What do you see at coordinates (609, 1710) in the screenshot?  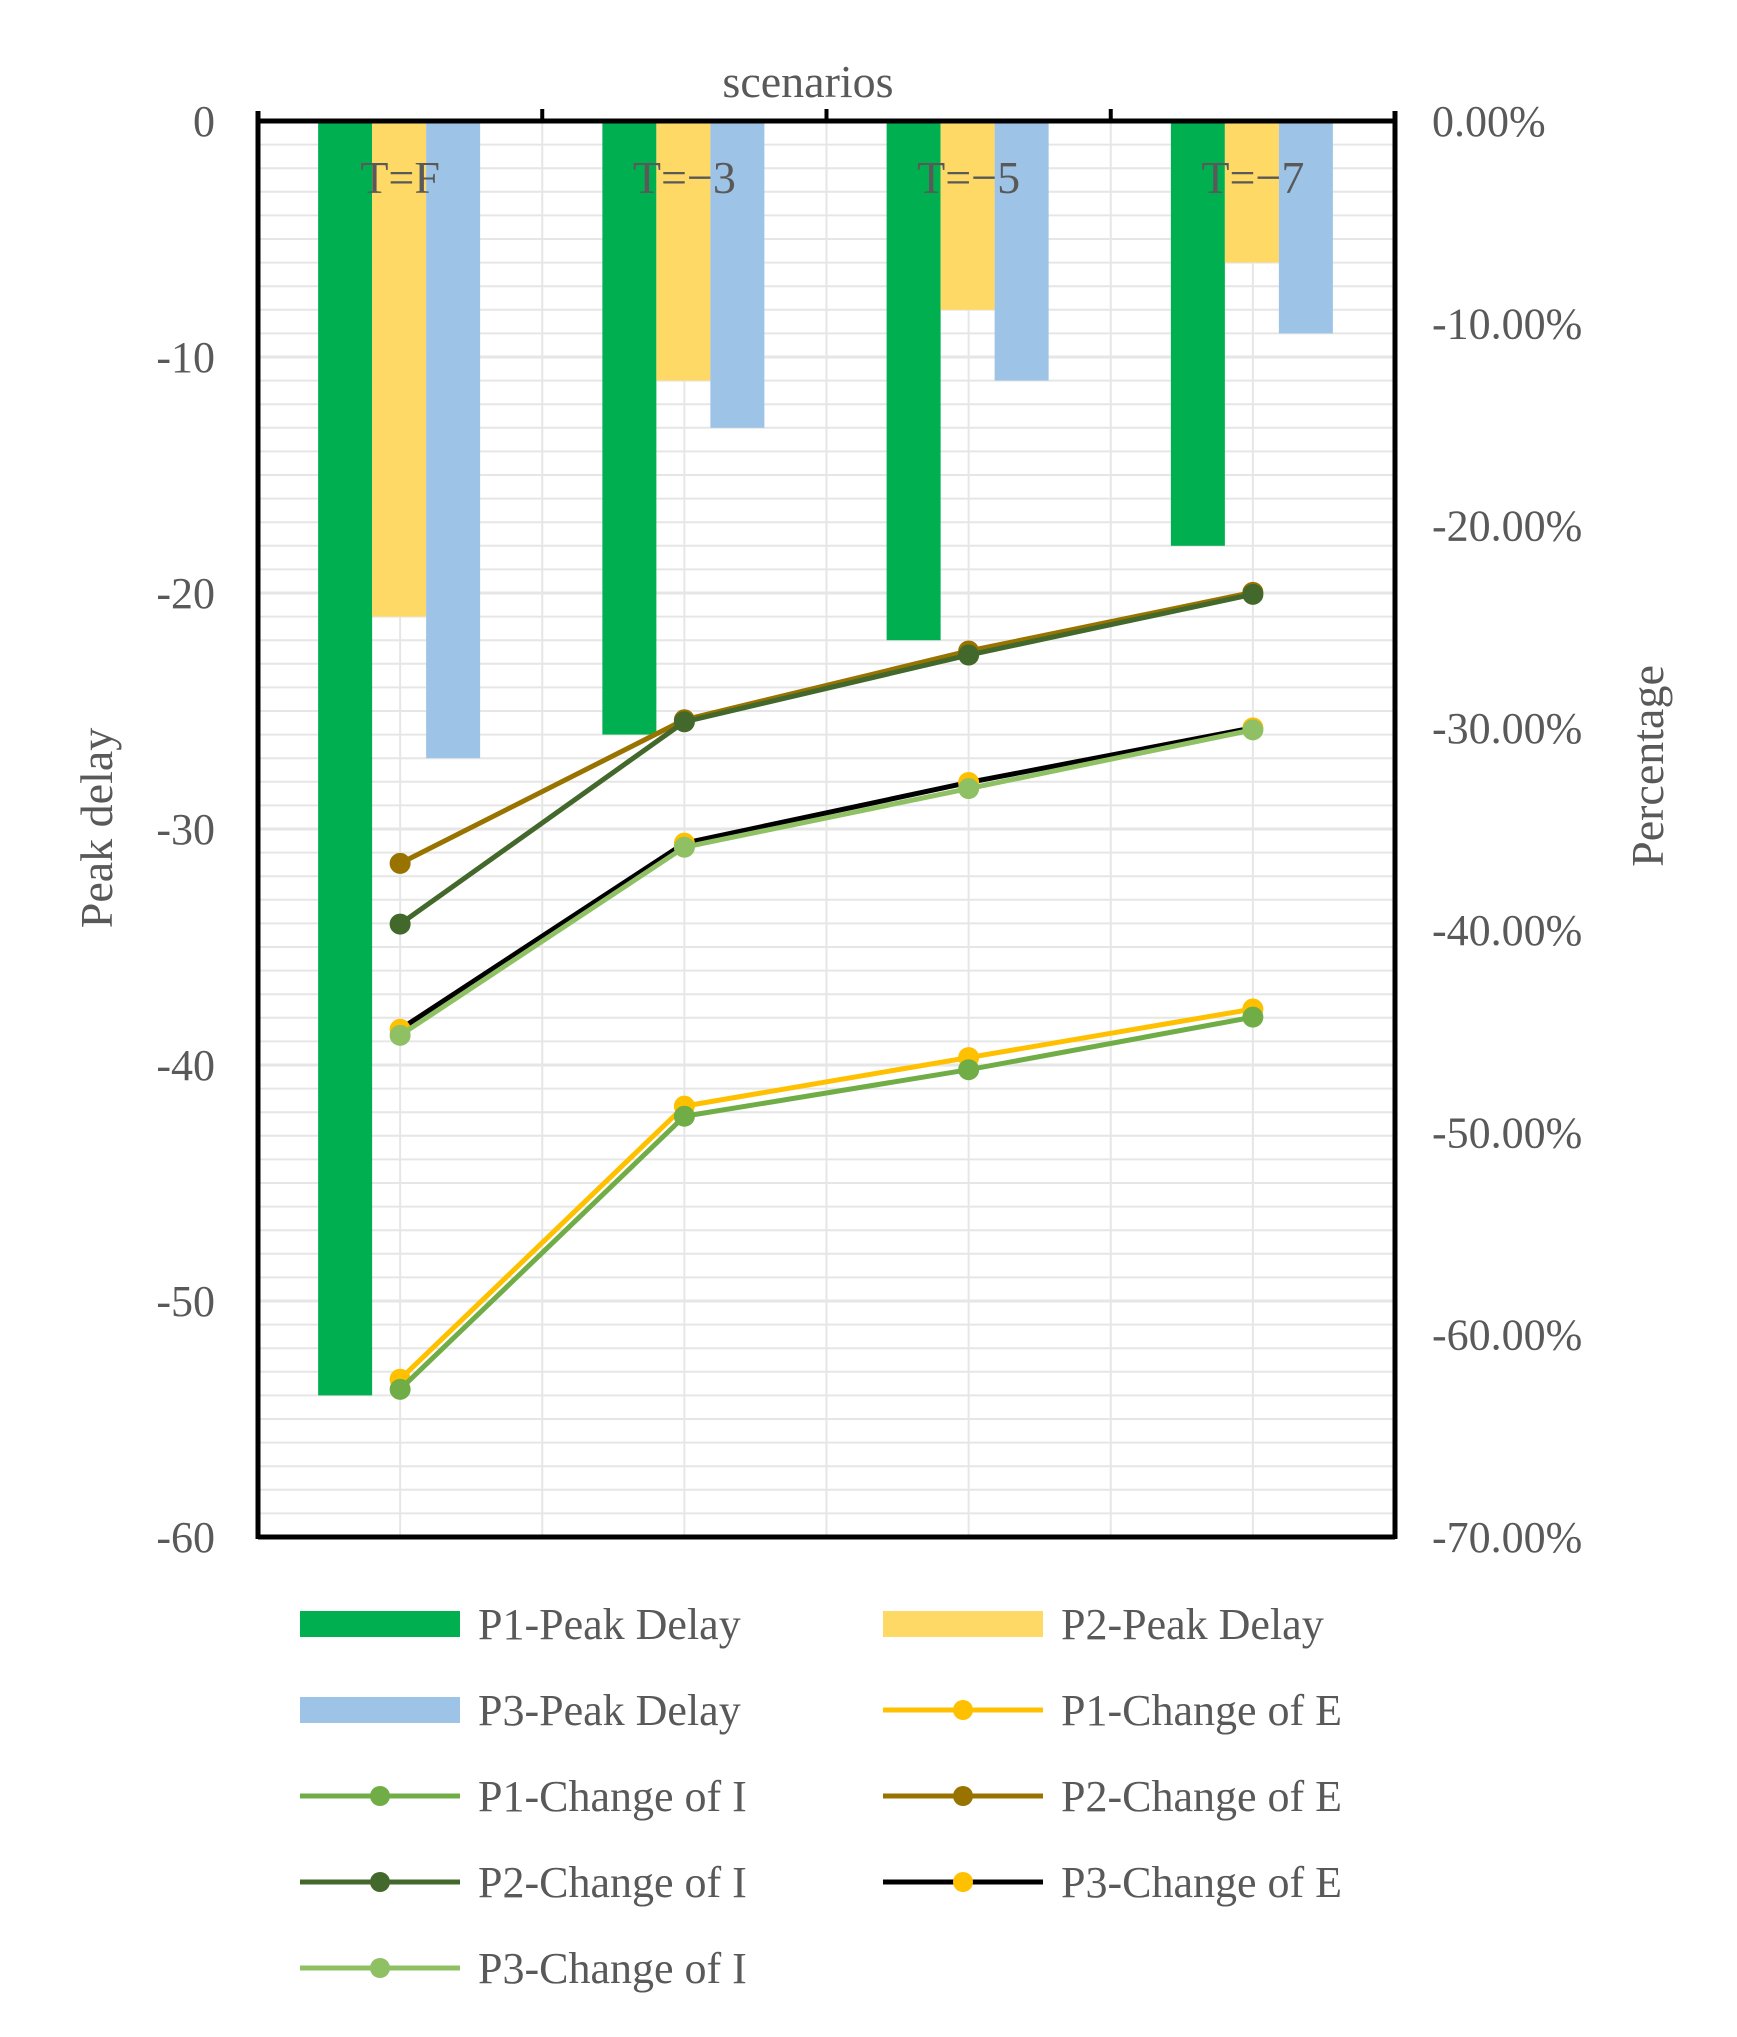 I see `legend-label-p3-peak-delay: P3-Peak Delay` at bounding box center [609, 1710].